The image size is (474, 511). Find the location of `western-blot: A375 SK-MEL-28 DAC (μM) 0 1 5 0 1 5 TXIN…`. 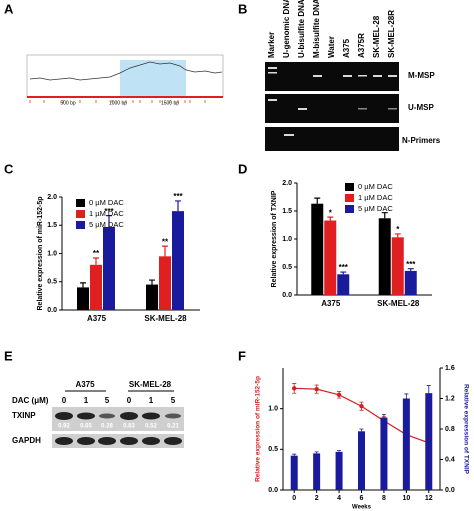

western-blot: A375 SK-MEL-28 DAC (μM) 0 1 5 0 1 5 TXIN… is located at coordinates (98, 414).